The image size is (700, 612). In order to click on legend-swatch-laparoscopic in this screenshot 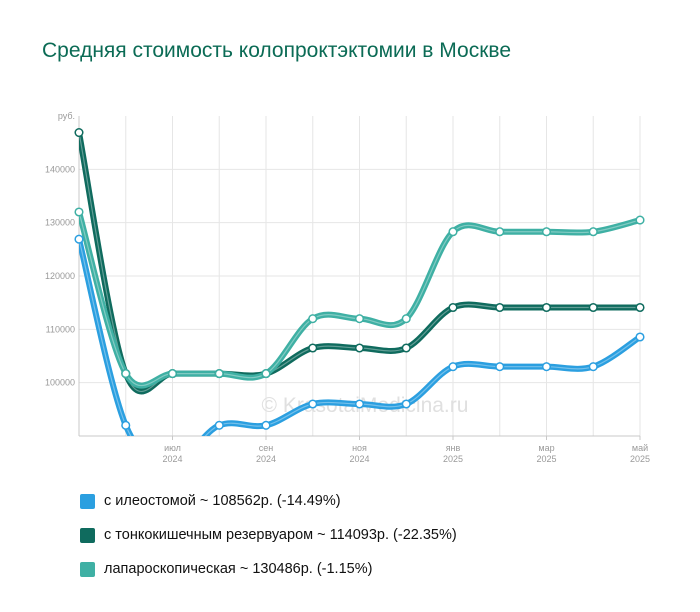, I will do `click(87, 569)`.